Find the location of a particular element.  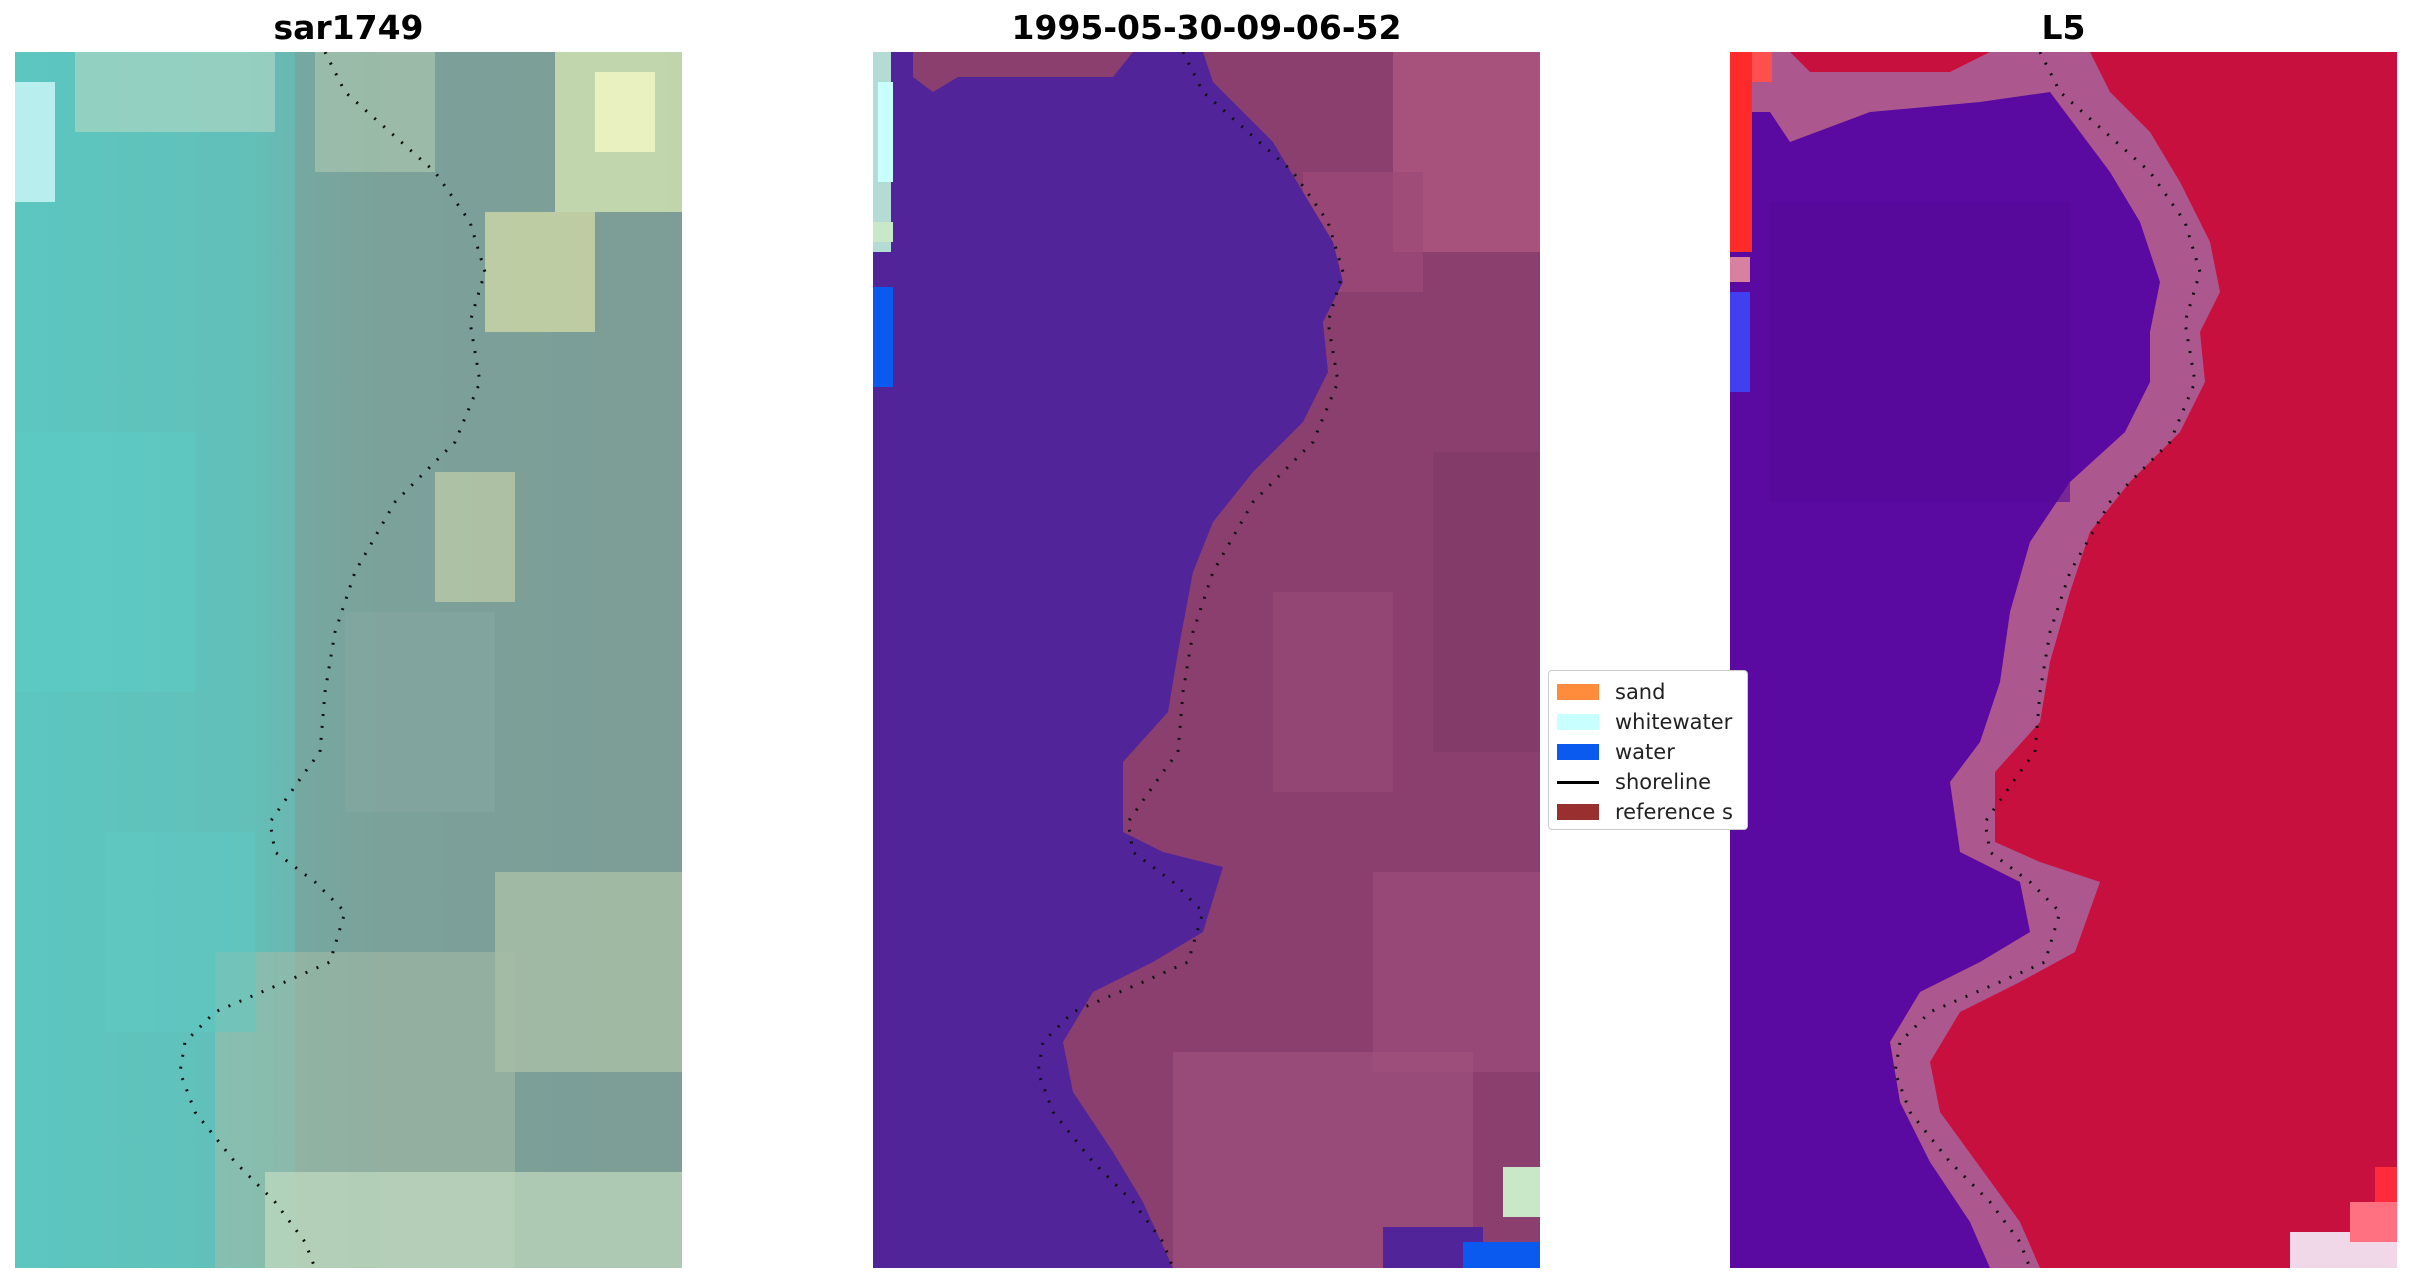

legend-item-shoreline: shoreline is located at coordinates (1652, 782).